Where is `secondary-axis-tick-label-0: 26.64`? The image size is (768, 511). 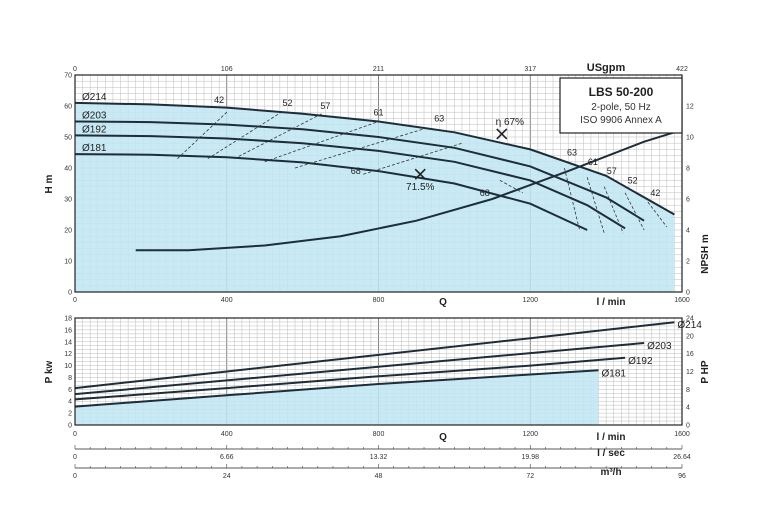
secondary-axis-tick-label-0: 26.64 is located at coordinates (682, 457).